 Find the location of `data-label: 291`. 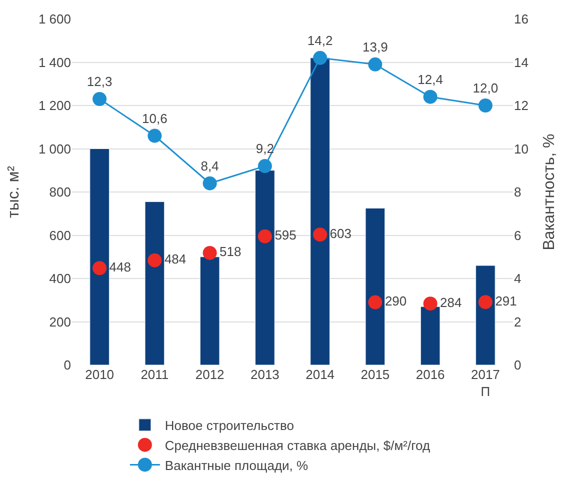

data-label: 291 is located at coordinates (506, 300).